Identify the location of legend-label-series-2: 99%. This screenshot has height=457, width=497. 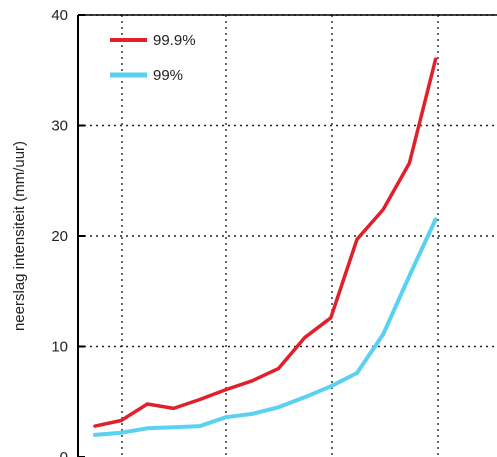
(168, 75).